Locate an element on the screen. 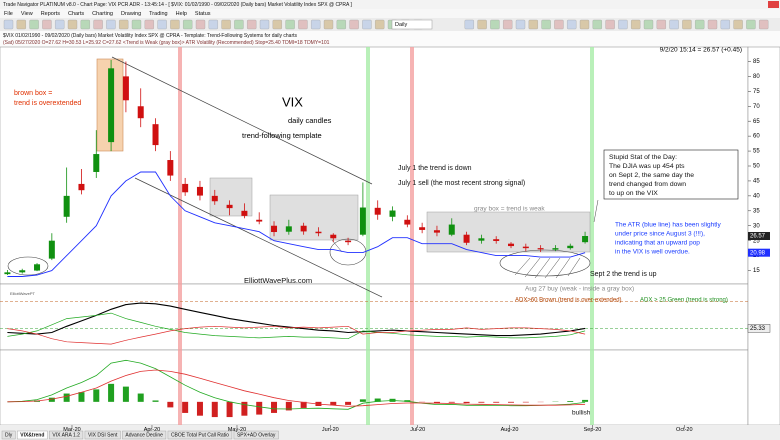  x-tick-label: Mar-20 is located at coordinates (71, 430).